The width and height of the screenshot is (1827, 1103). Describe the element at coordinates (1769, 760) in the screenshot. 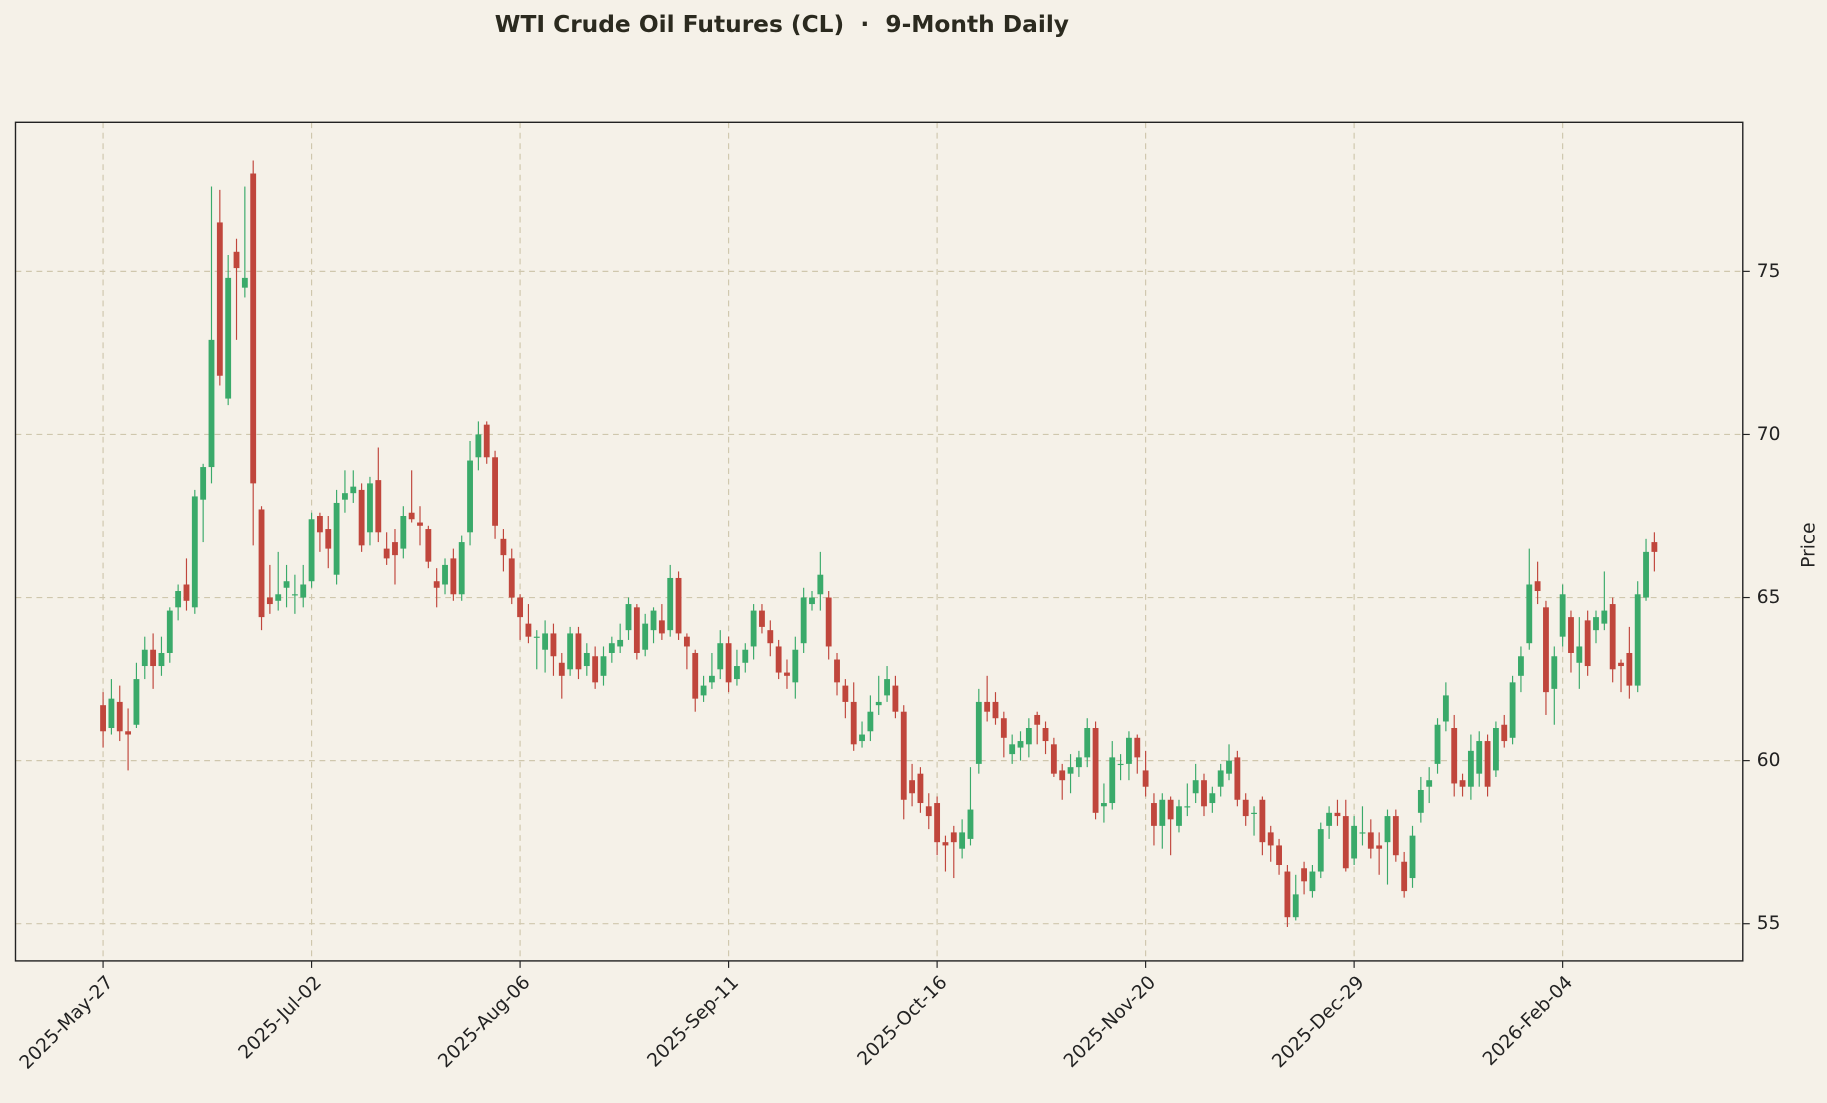

I see `y-tick-label: 60` at that location.